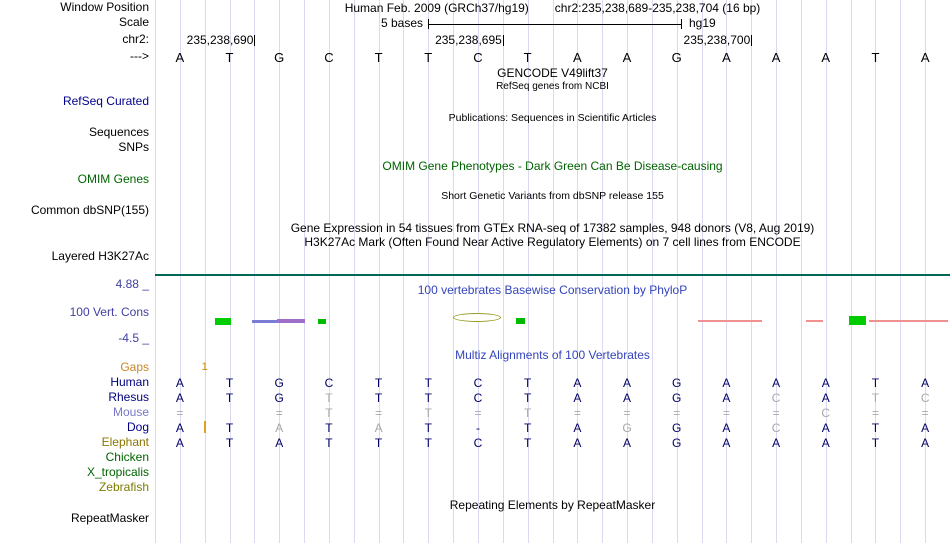  I want to click on gap-count: 1, so click(204, 367).